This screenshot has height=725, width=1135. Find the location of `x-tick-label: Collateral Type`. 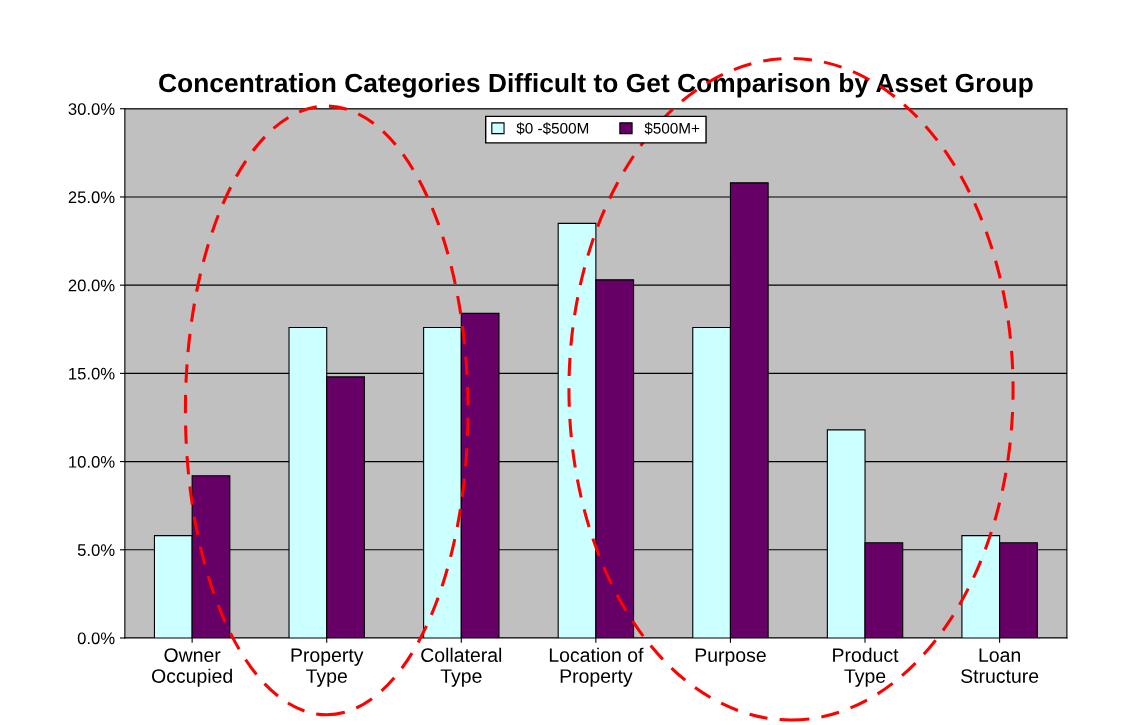

x-tick-label: Collateral Type is located at coordinates (461, 667).